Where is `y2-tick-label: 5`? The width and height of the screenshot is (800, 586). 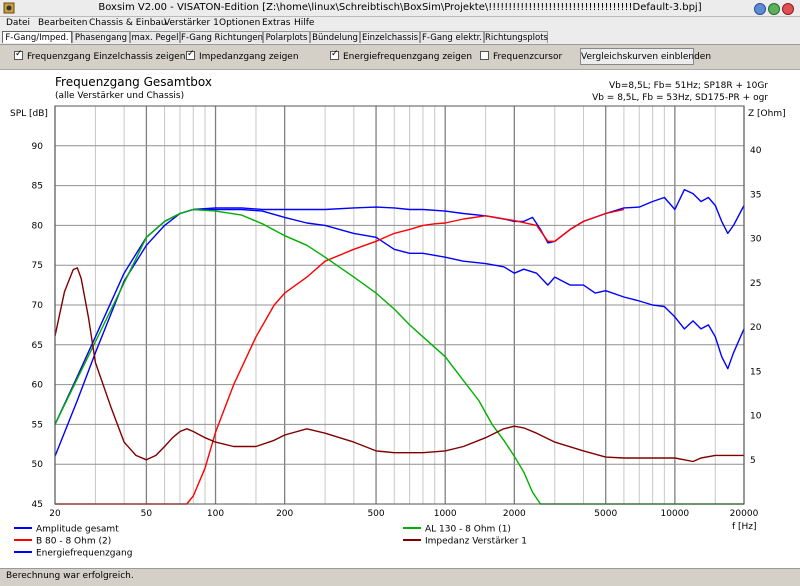
y2-tick-label: 5 is located at coordinates (753, 461).